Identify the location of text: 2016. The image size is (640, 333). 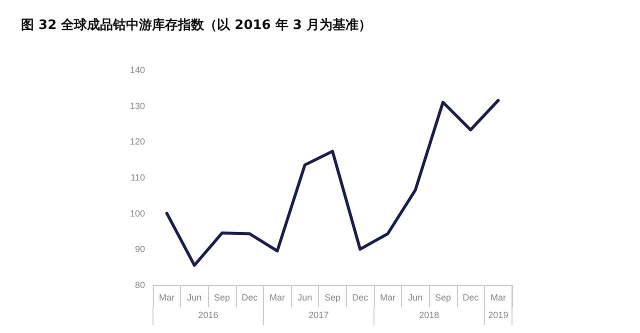
(208, 315).